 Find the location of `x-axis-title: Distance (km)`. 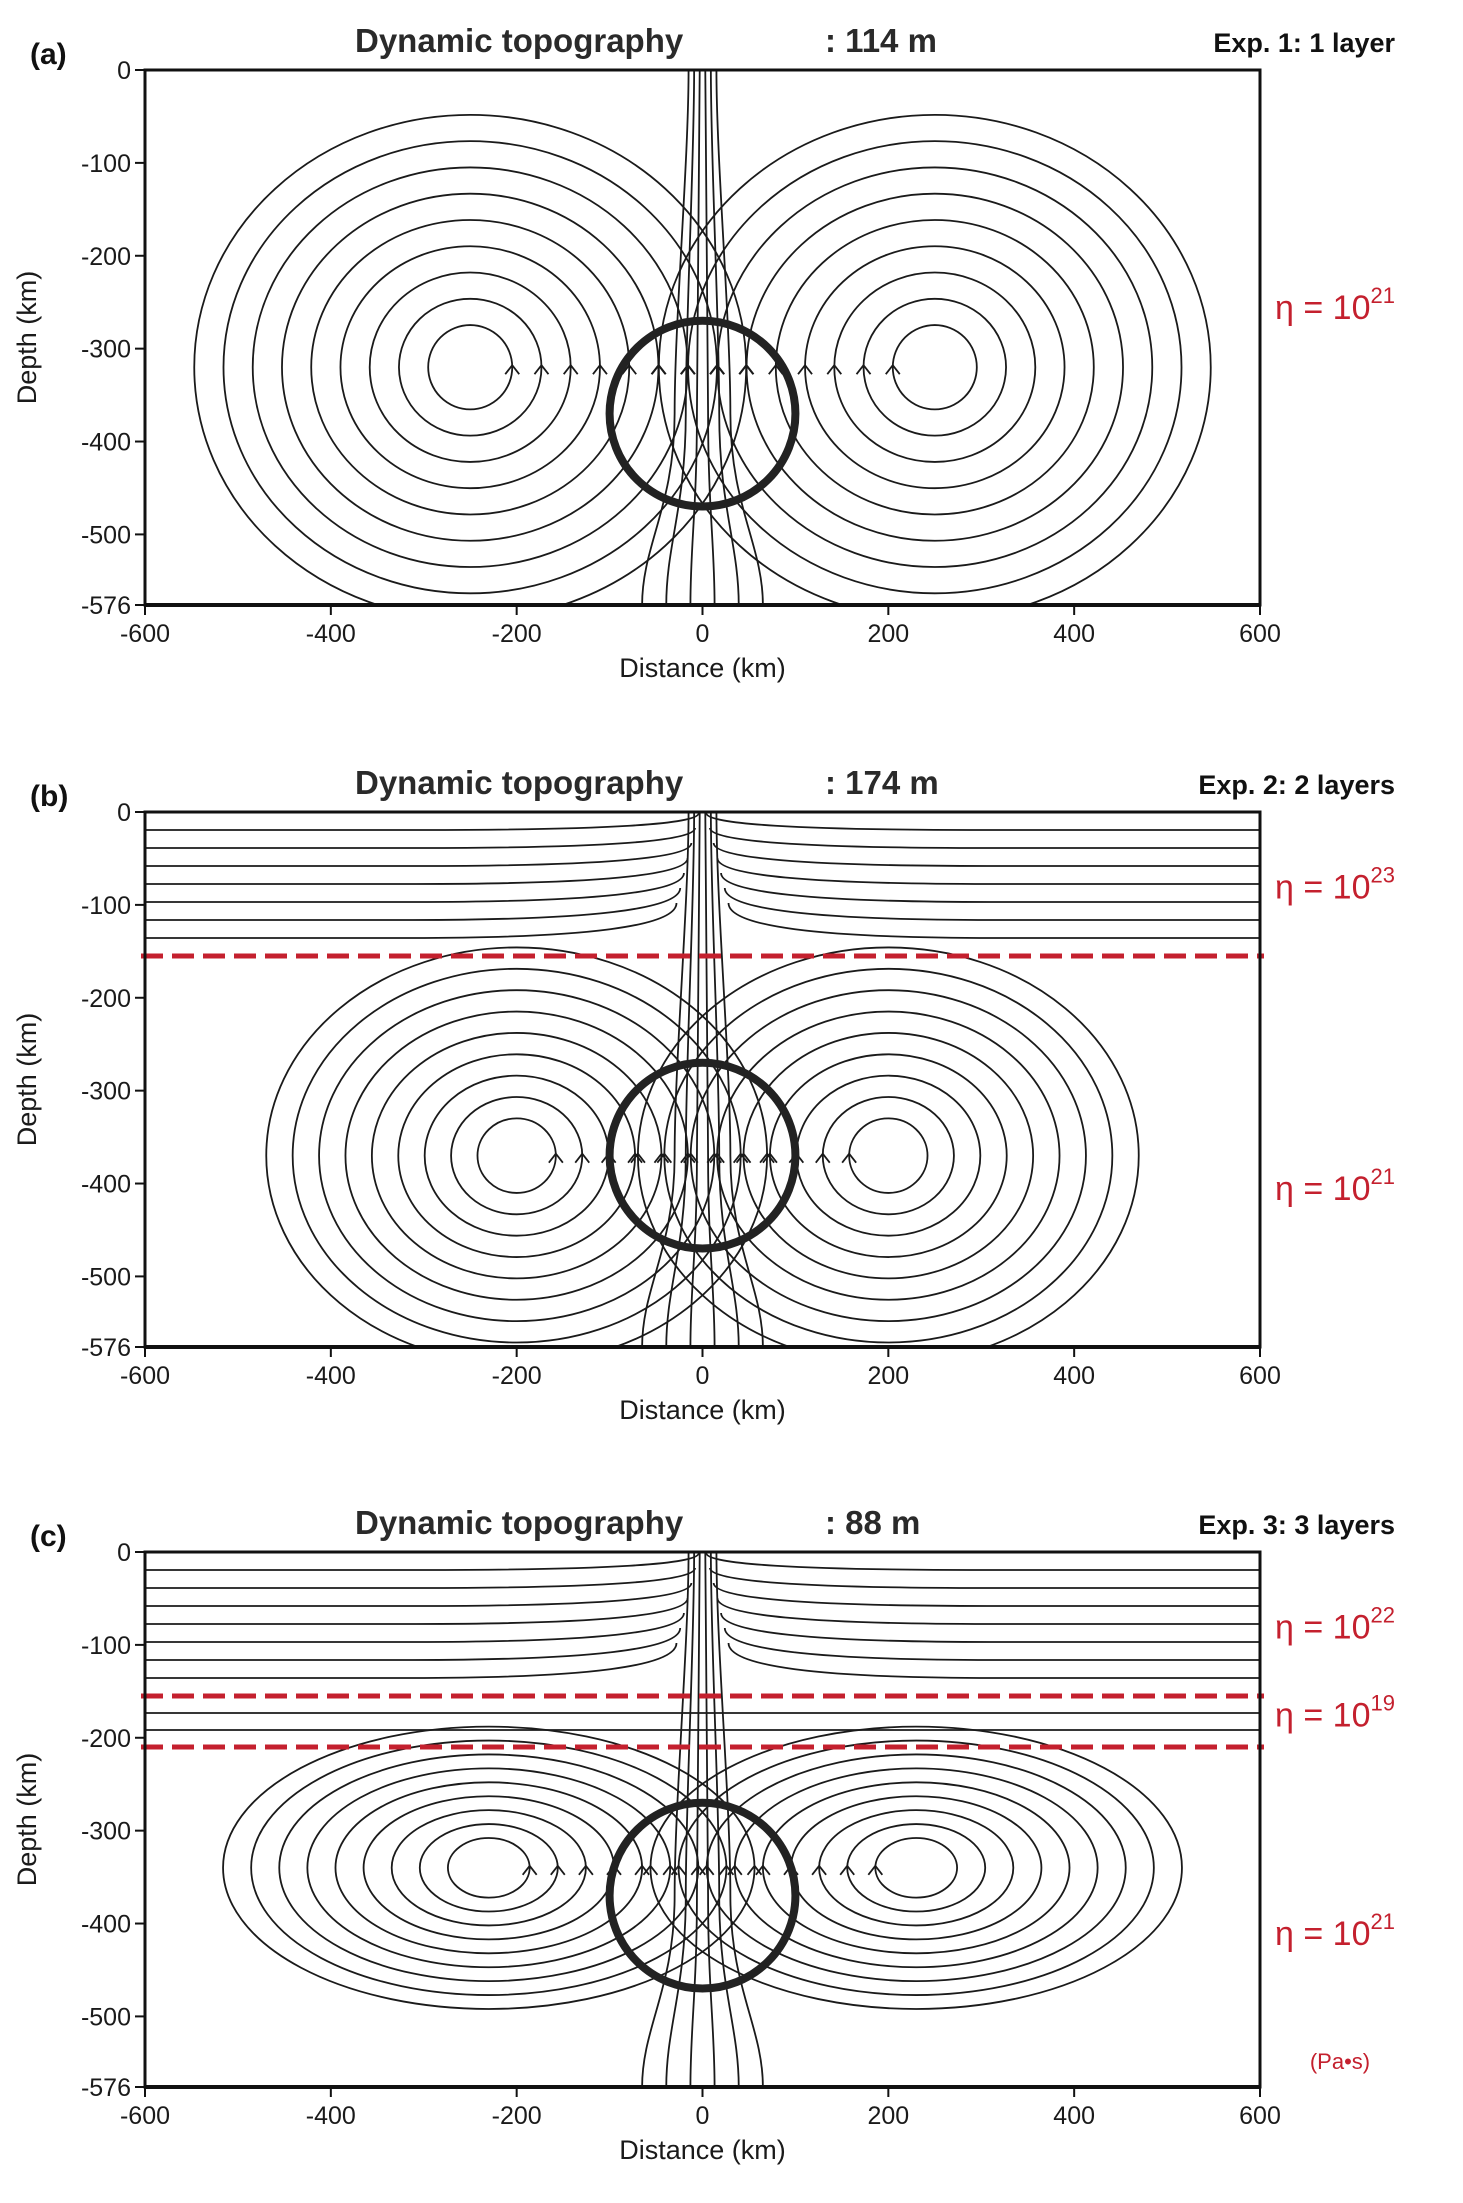

x-axis-title: Distance (km) is located at coordinates (702, 668).